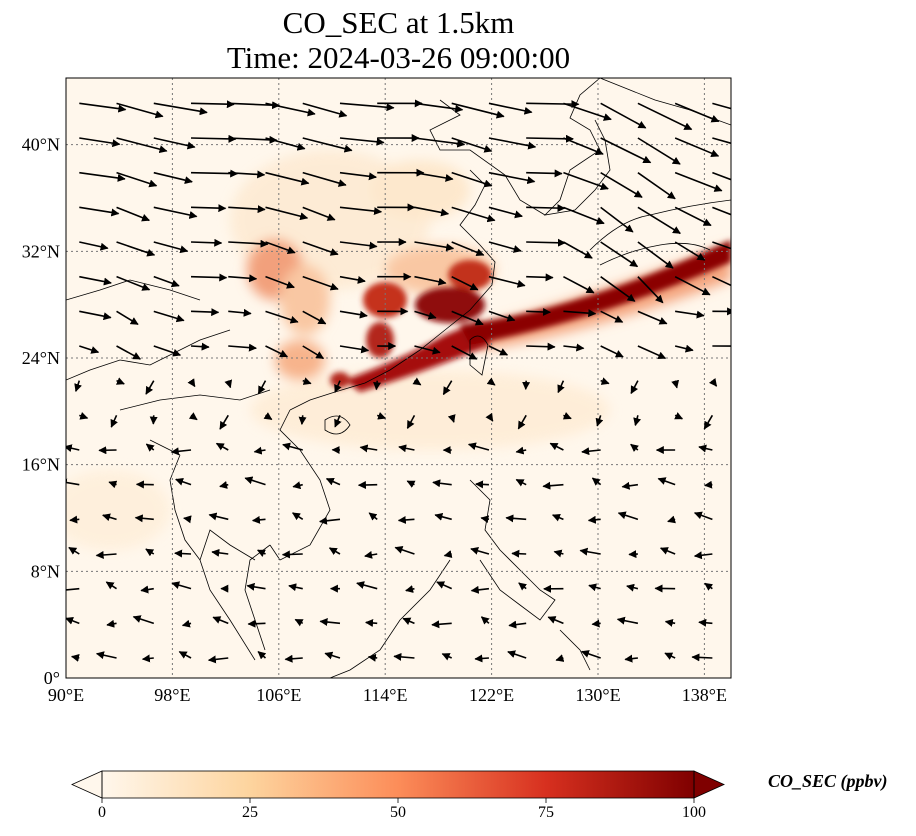 This screenshot has height=836, width=916. I want to click on colorbar-tick-label: 75, so click(546, 812).